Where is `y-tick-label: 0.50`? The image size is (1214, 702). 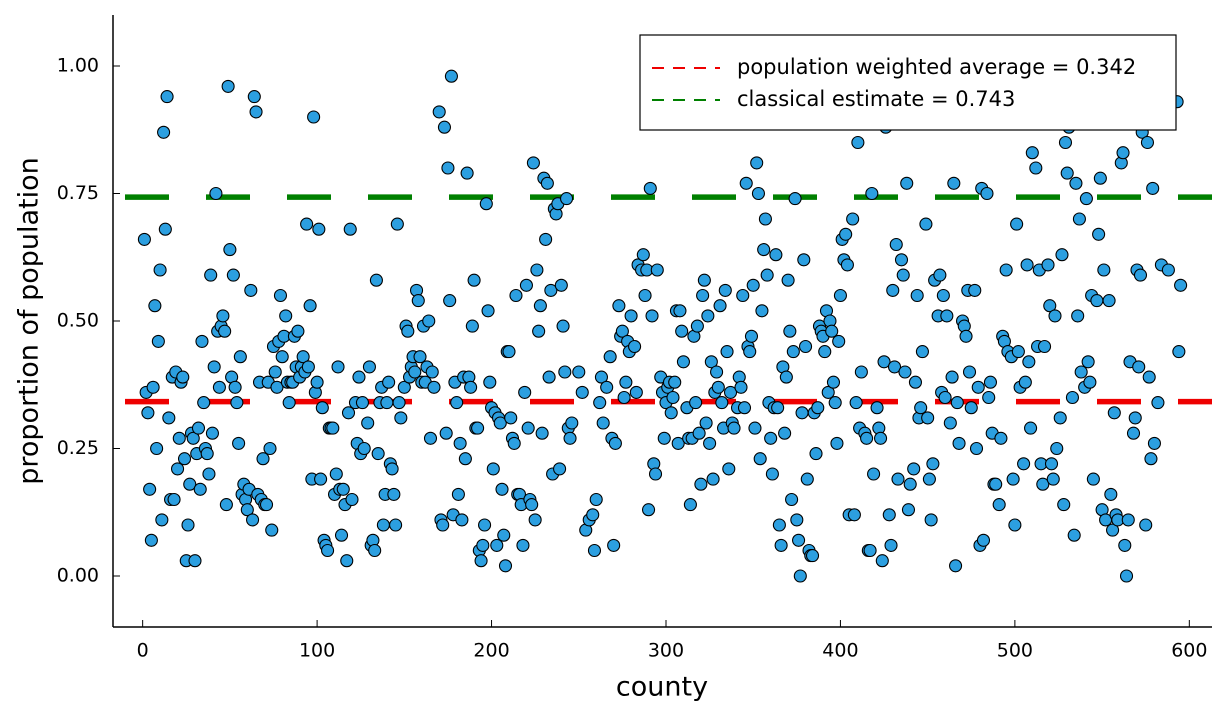
y-tick-label: 0.50 is located at coordinates (78, 321).